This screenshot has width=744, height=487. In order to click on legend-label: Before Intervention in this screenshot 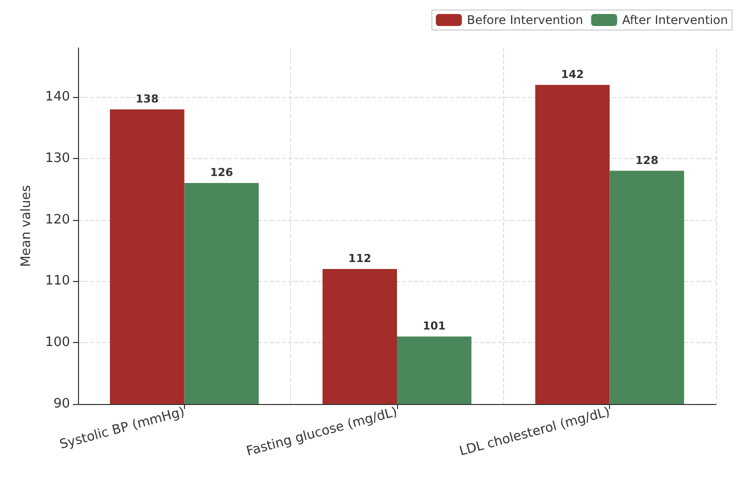, I will do `click(525, 20)`.